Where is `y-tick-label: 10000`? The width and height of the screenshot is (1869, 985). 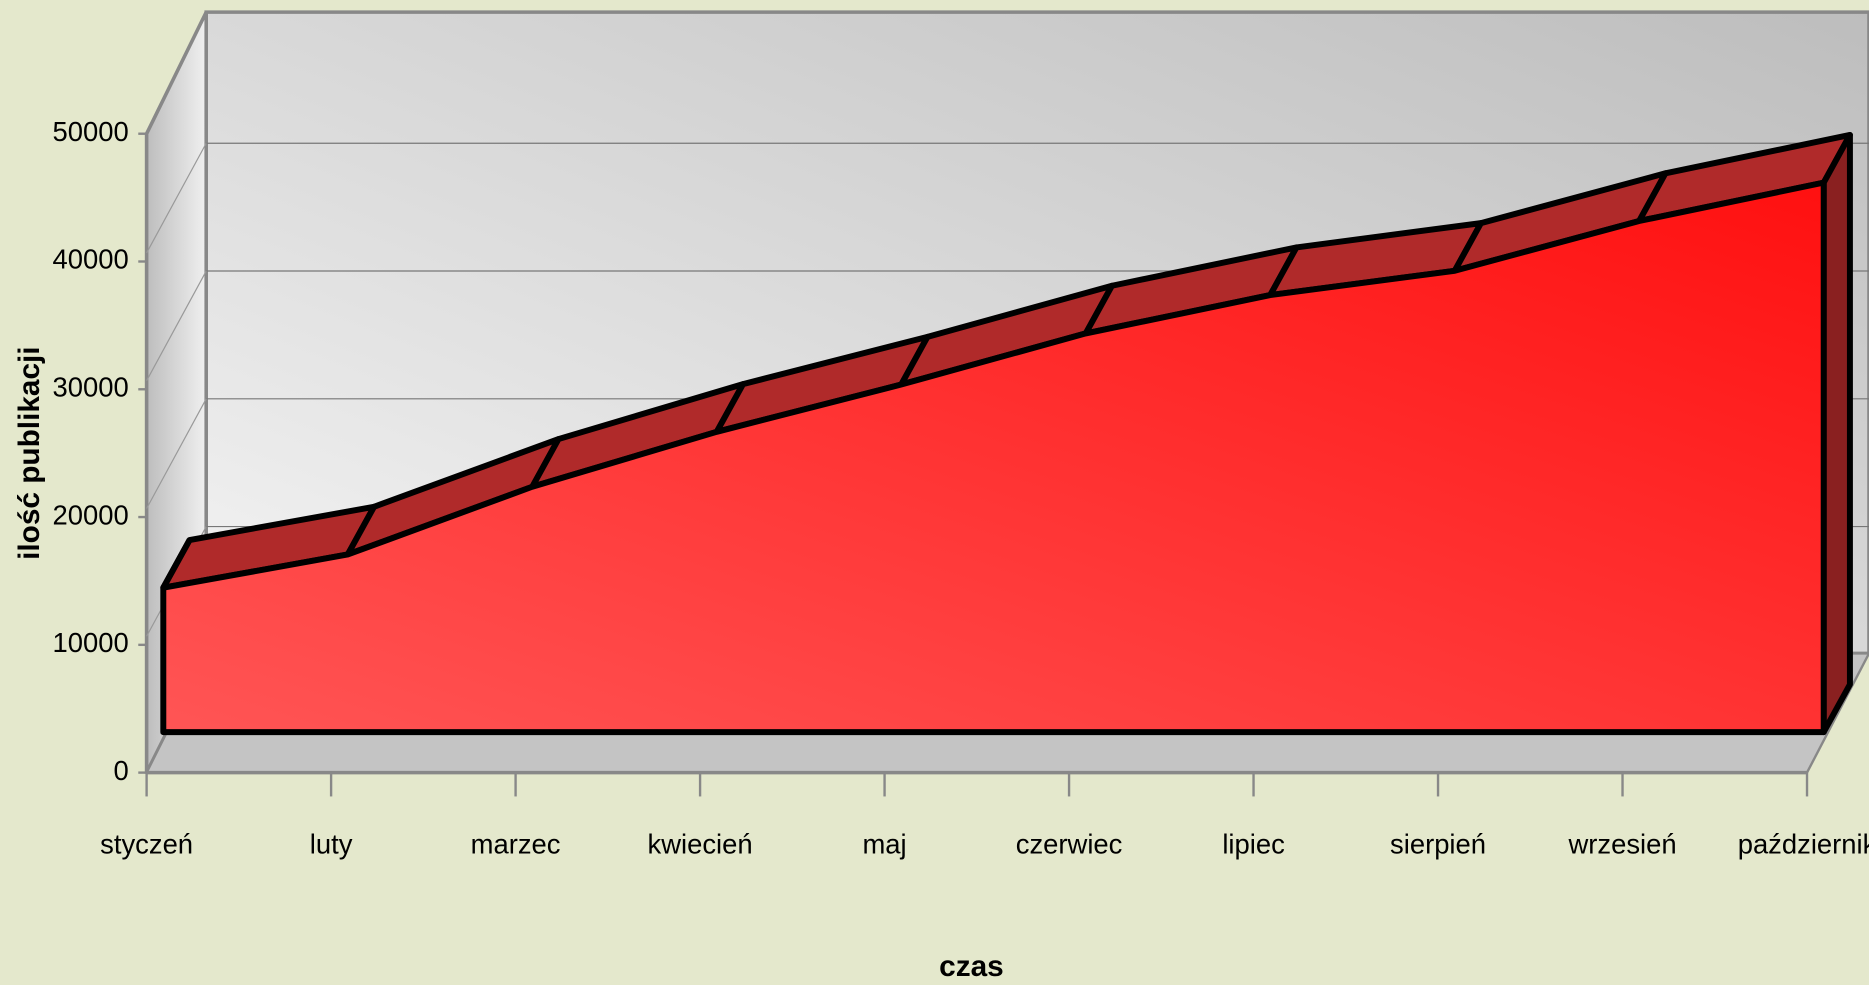 y-tick-label: 10000 is located at coordinates (91, 642).